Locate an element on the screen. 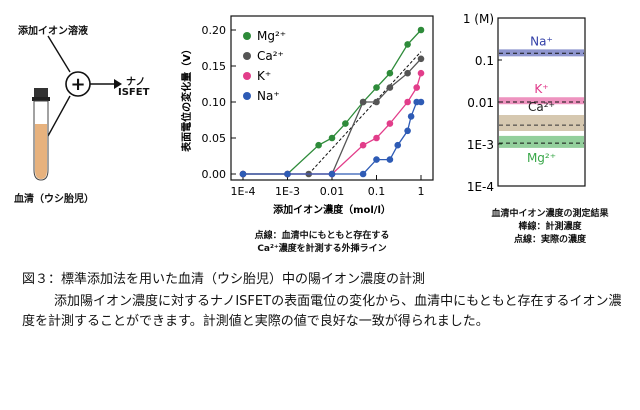 The image size is (640, 410). test-tube-icon is located at coordinates (41, 134).